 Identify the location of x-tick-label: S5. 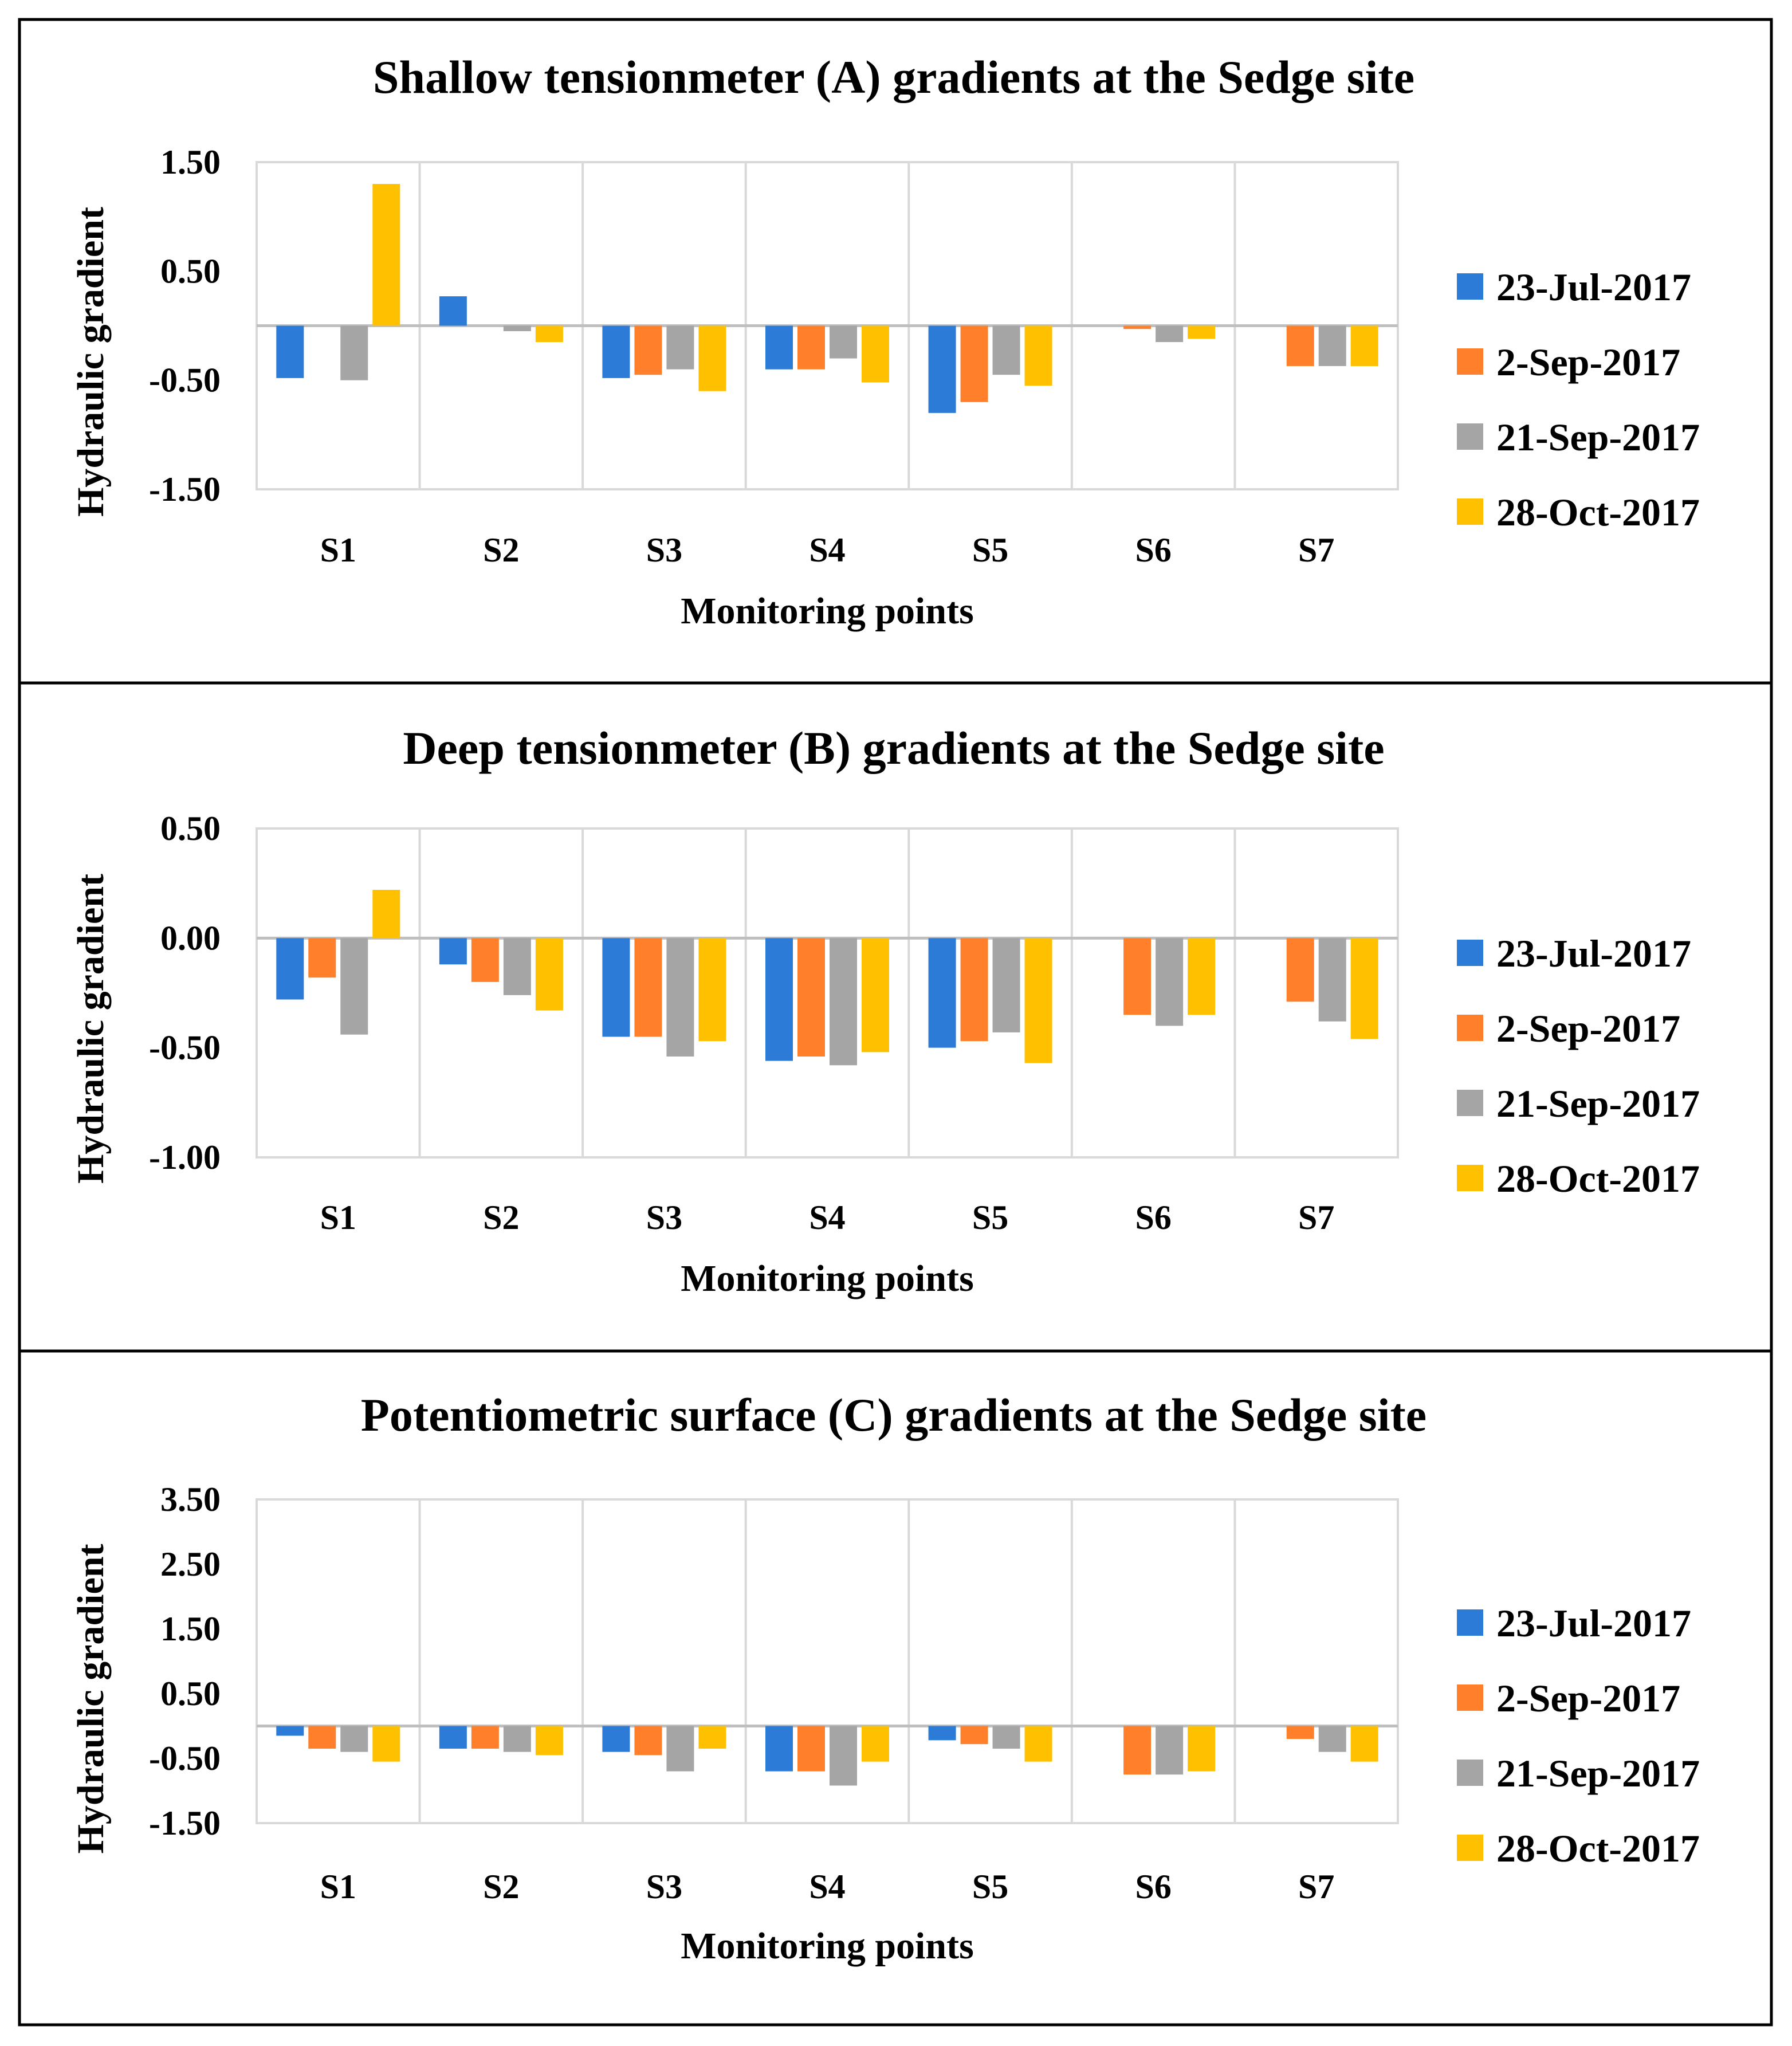
(990, 1217).